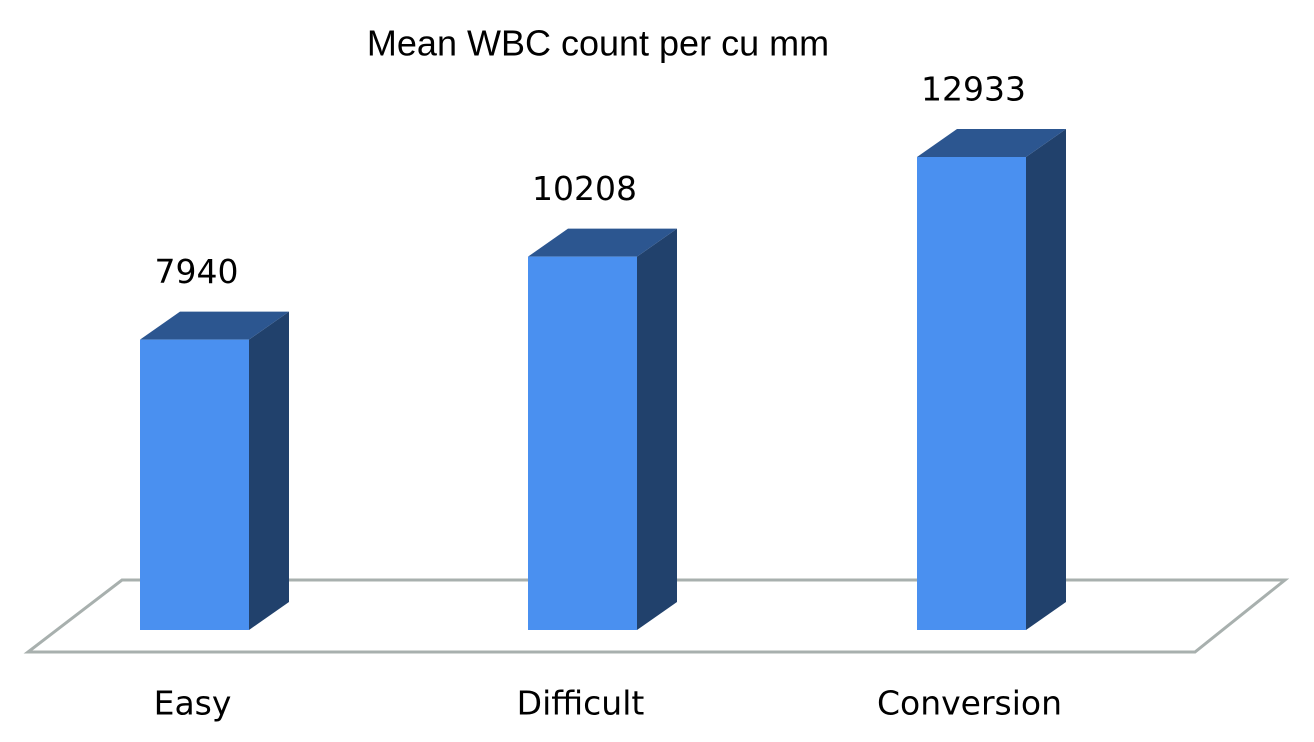  I want to click on x-tick-label: Easy, so click(193, 703).